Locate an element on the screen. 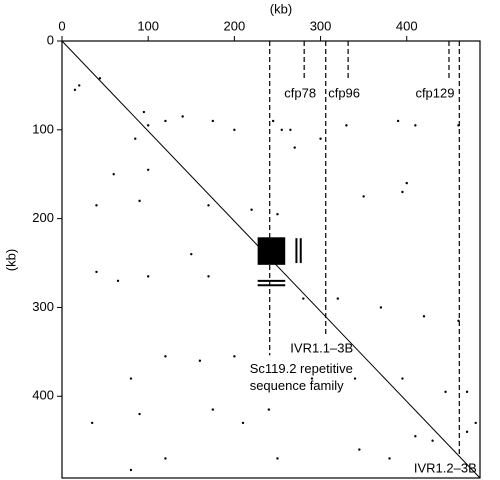 The width and height of the screenshot is (500, 480). y-tick-label: 300 is located at coordinates (43, 306).